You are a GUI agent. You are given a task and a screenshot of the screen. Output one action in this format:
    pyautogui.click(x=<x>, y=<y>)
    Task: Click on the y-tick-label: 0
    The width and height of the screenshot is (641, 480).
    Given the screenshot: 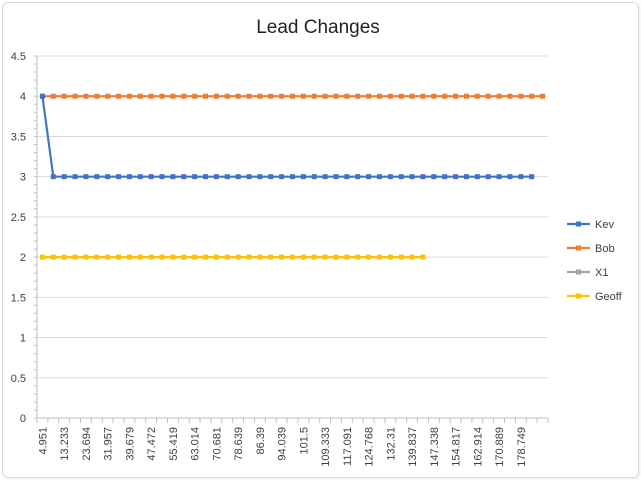 What is the action you would take?
    pyautogui.click(x=23, y=419)
    